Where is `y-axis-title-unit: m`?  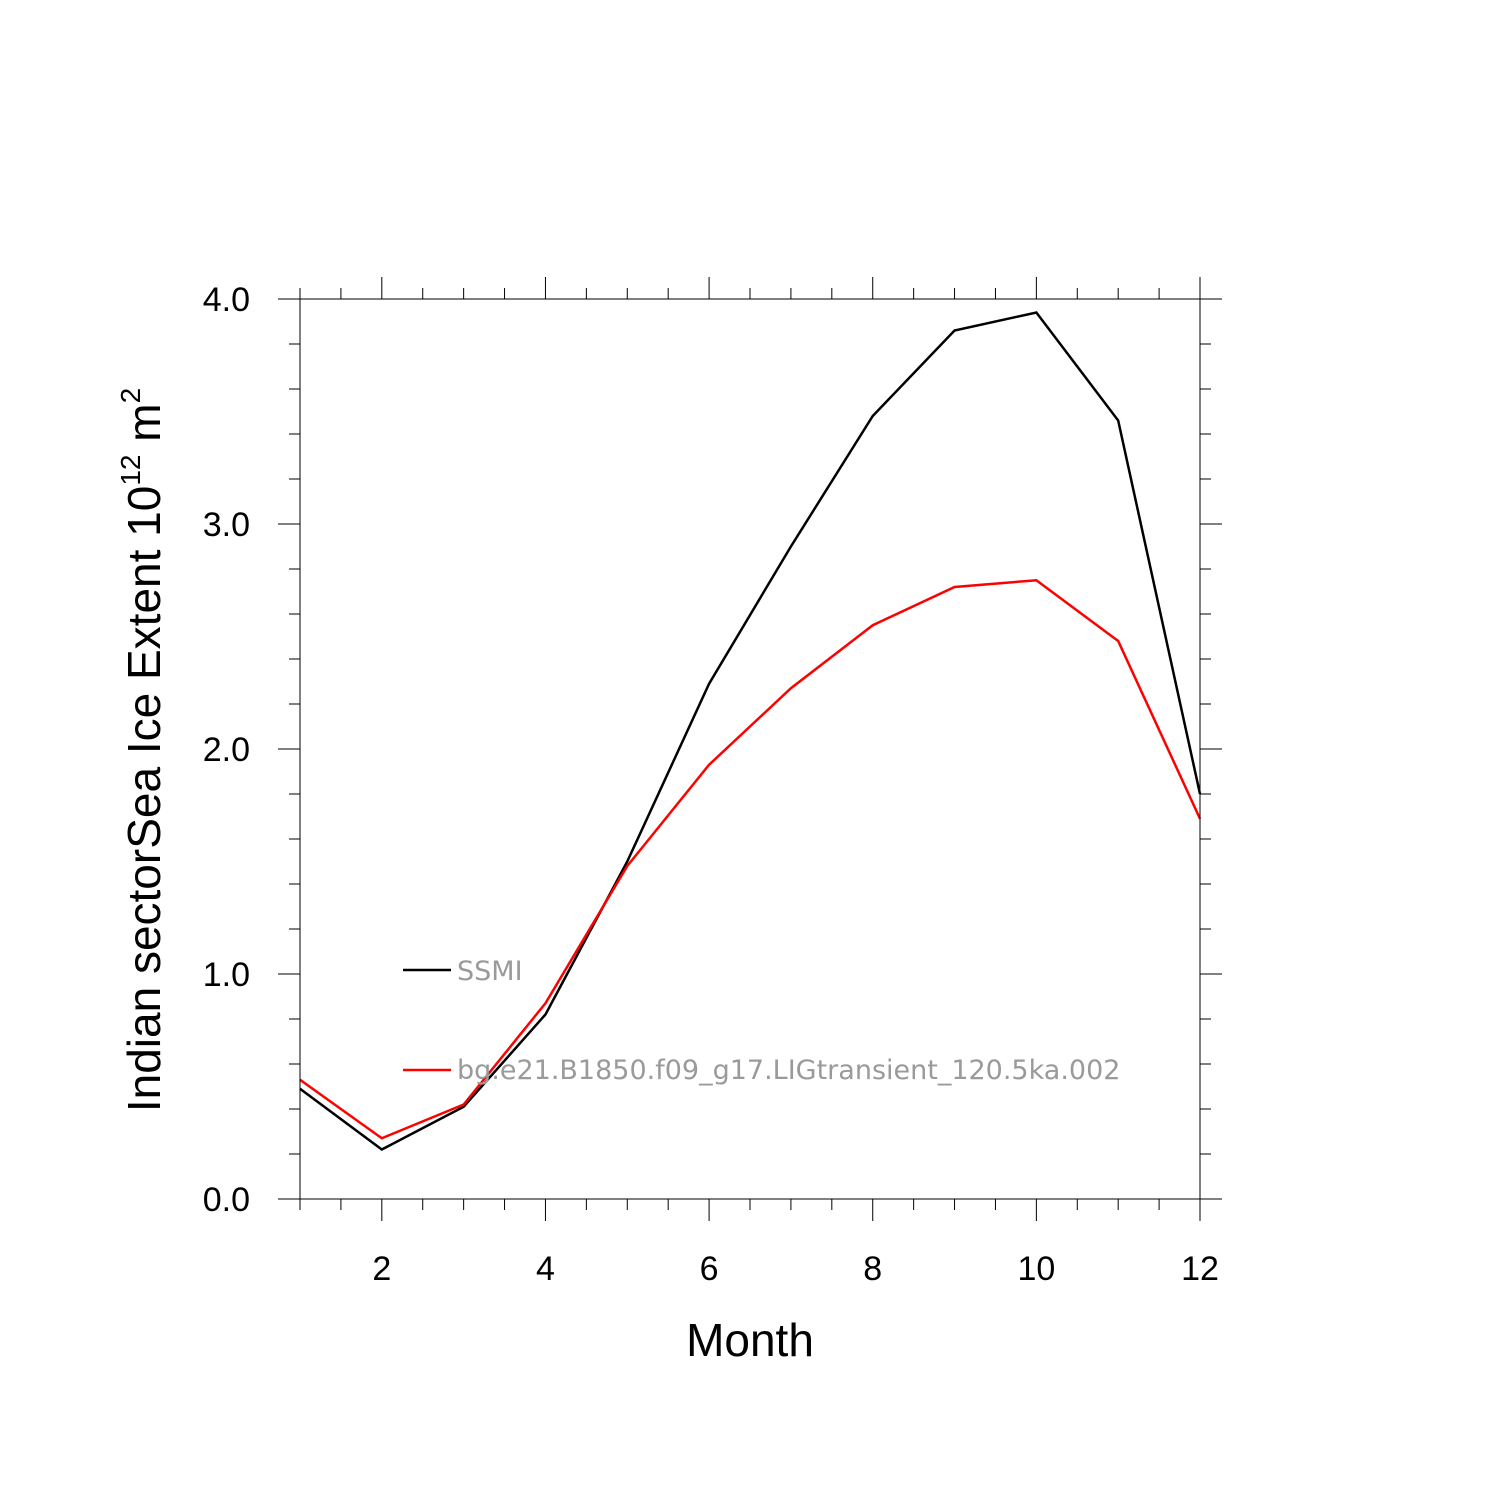 y-axis-title-unit: m is located at coordinates (144, 428).